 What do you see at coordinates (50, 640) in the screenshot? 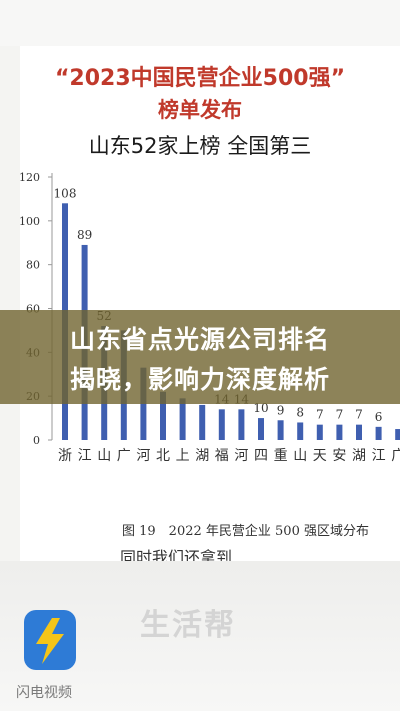
I see `lightning-logo-icon` at bounding box center [50, 640].